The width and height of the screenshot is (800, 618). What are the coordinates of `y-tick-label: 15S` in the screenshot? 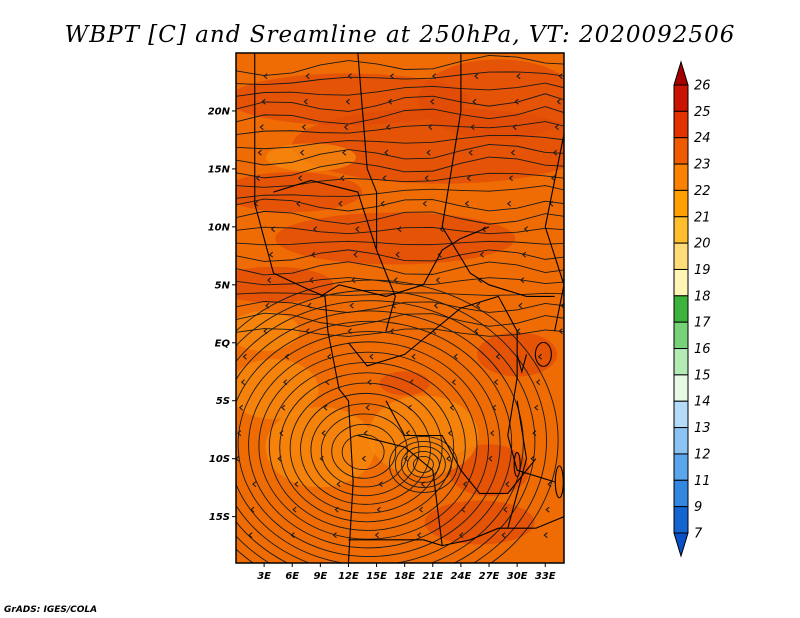 It's located at (219, 517).